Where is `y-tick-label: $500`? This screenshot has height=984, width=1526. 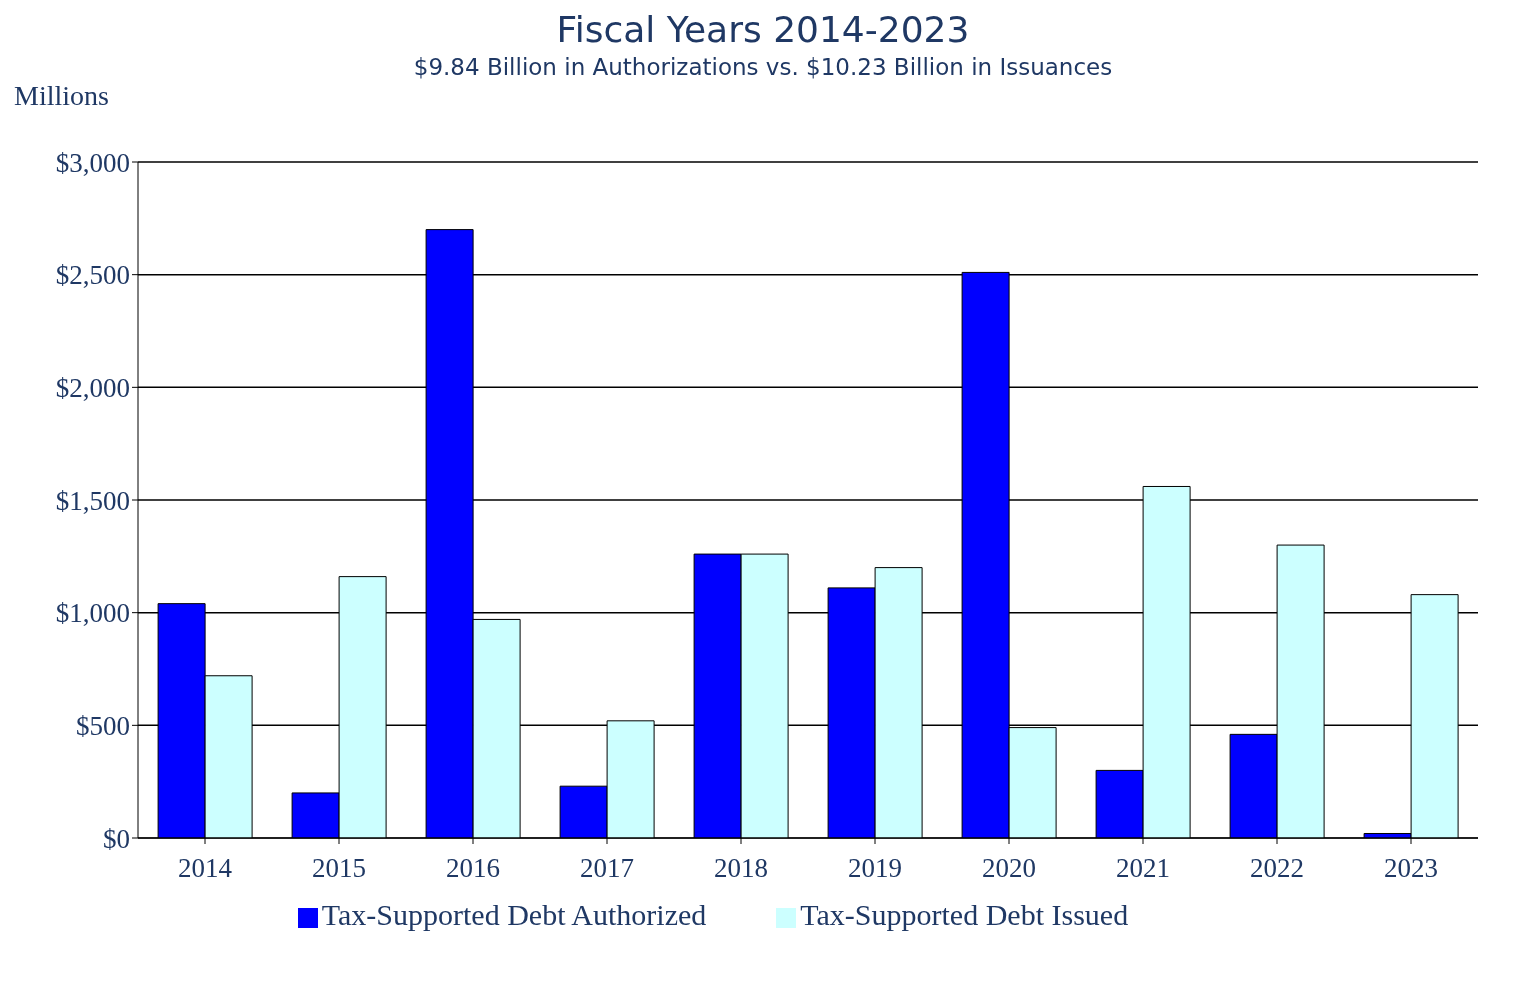 y-tick-label: $500 is located at coordinates (103, 725).